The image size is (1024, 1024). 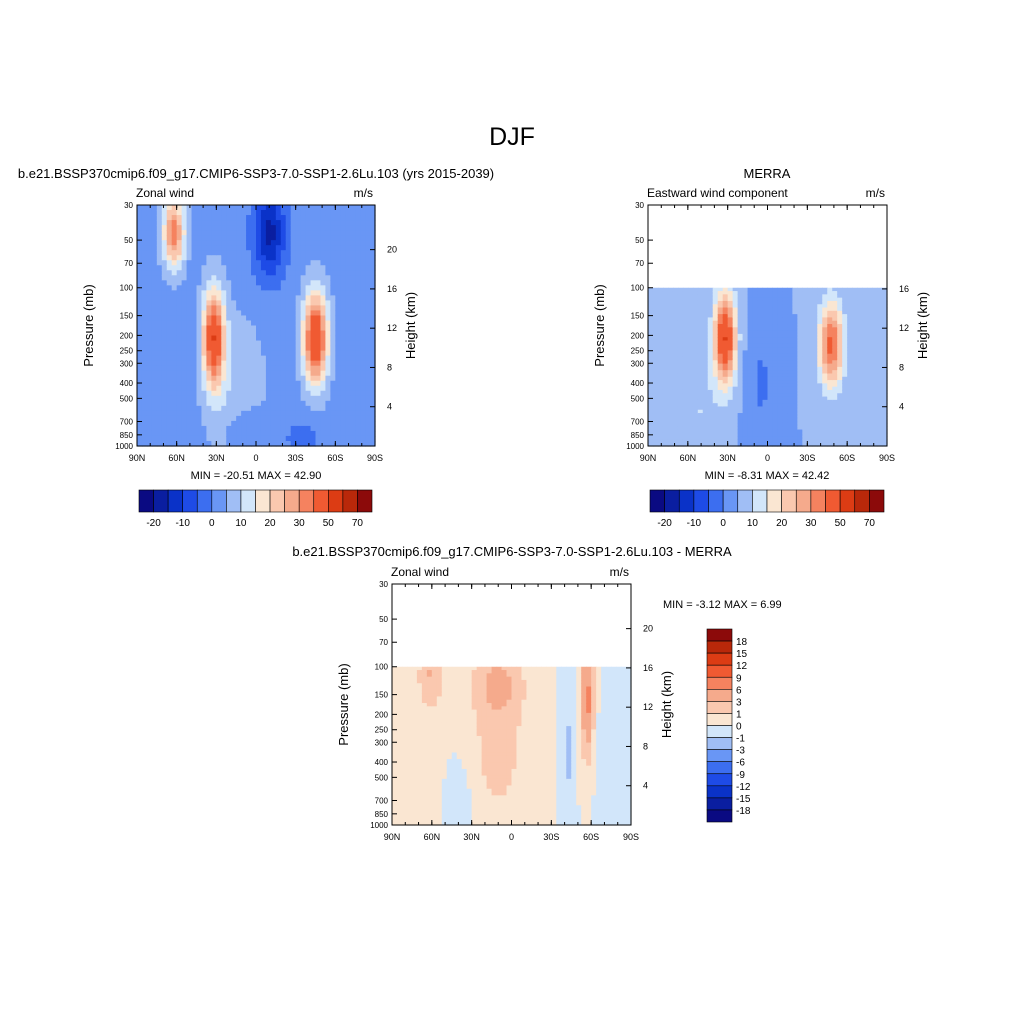 What do you see at coordinates (165, 193) in the screenshot?
I see `left-string: Zonal wind` at bounding box center [165, 193].